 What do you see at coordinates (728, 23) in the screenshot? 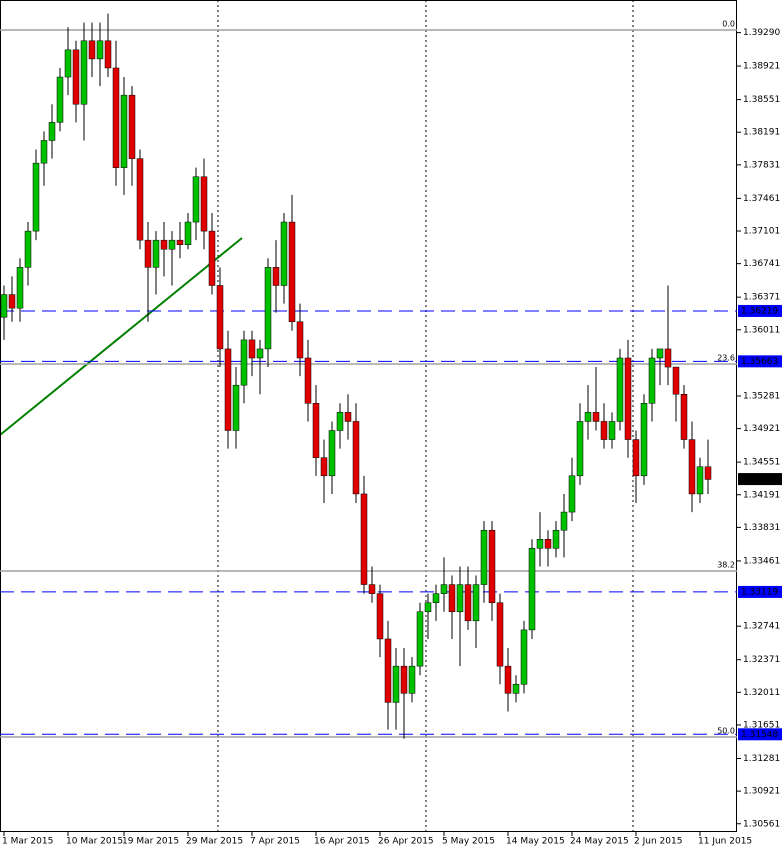
I see `fib-label: 0.0` at bounding box center [728, 23].